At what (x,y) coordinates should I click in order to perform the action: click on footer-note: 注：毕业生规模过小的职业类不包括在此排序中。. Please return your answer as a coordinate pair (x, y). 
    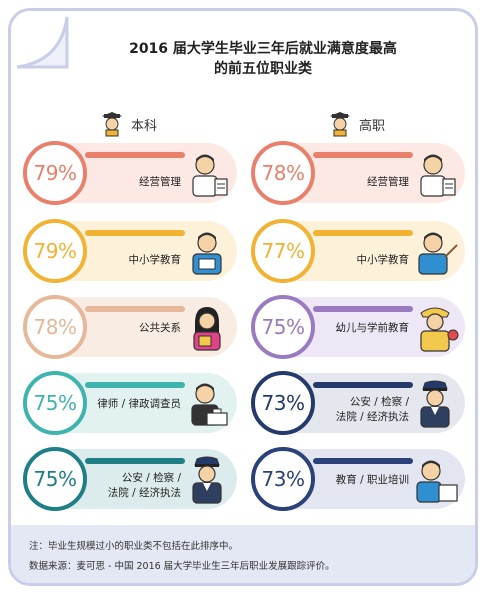
    Looking at the image, I should click on (134, 546).